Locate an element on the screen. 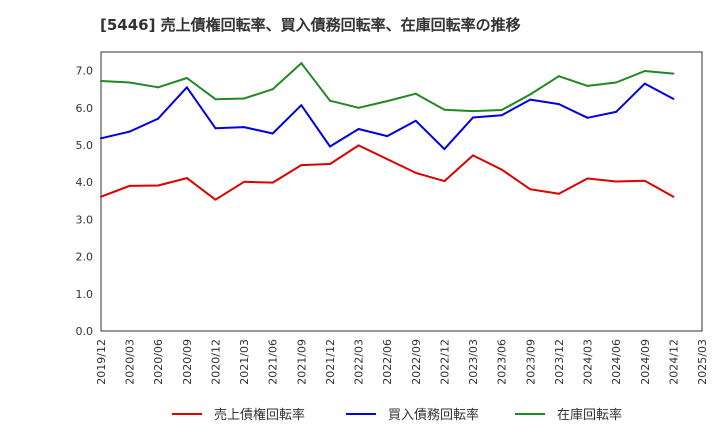 This screenshot has height=440, width=720. y-tick-label: 1.0 is located at coordinates (85, 294).